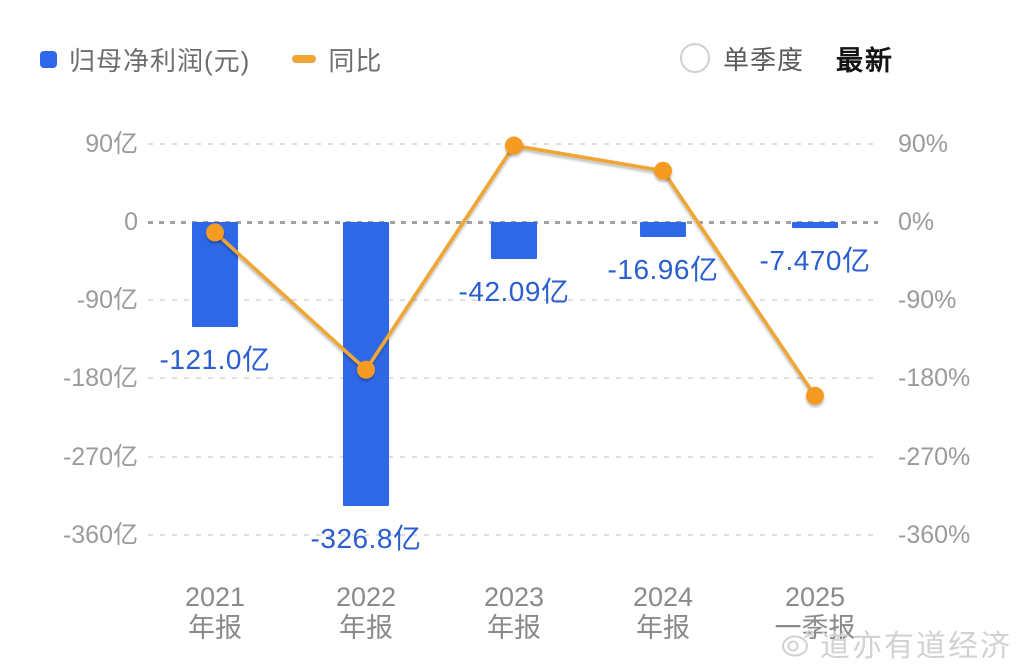  What do you see at coordinates (160, 60) in the screenshot?
I see `profit-series-label: 归母净利润(元)` at bounding box center [160, 60].